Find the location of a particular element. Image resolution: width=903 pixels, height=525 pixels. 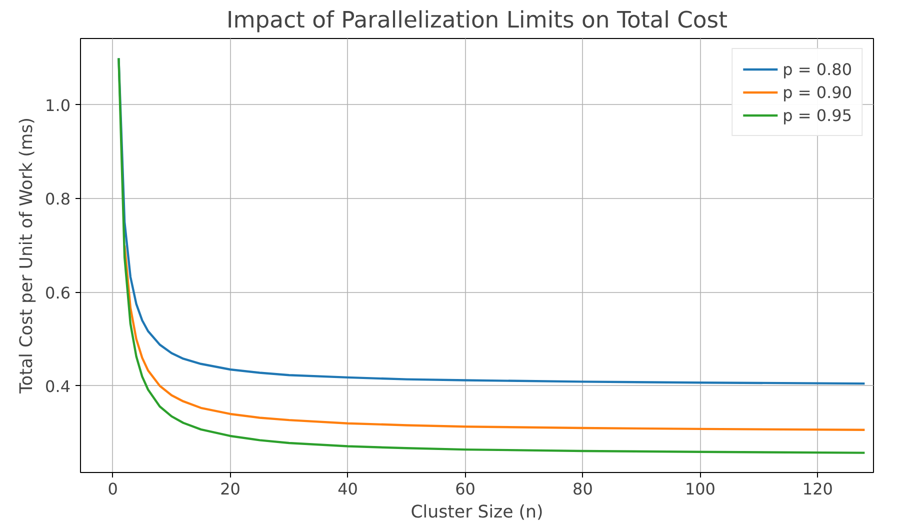

x-tick-label: 100 is located at coordinates (700, 489).